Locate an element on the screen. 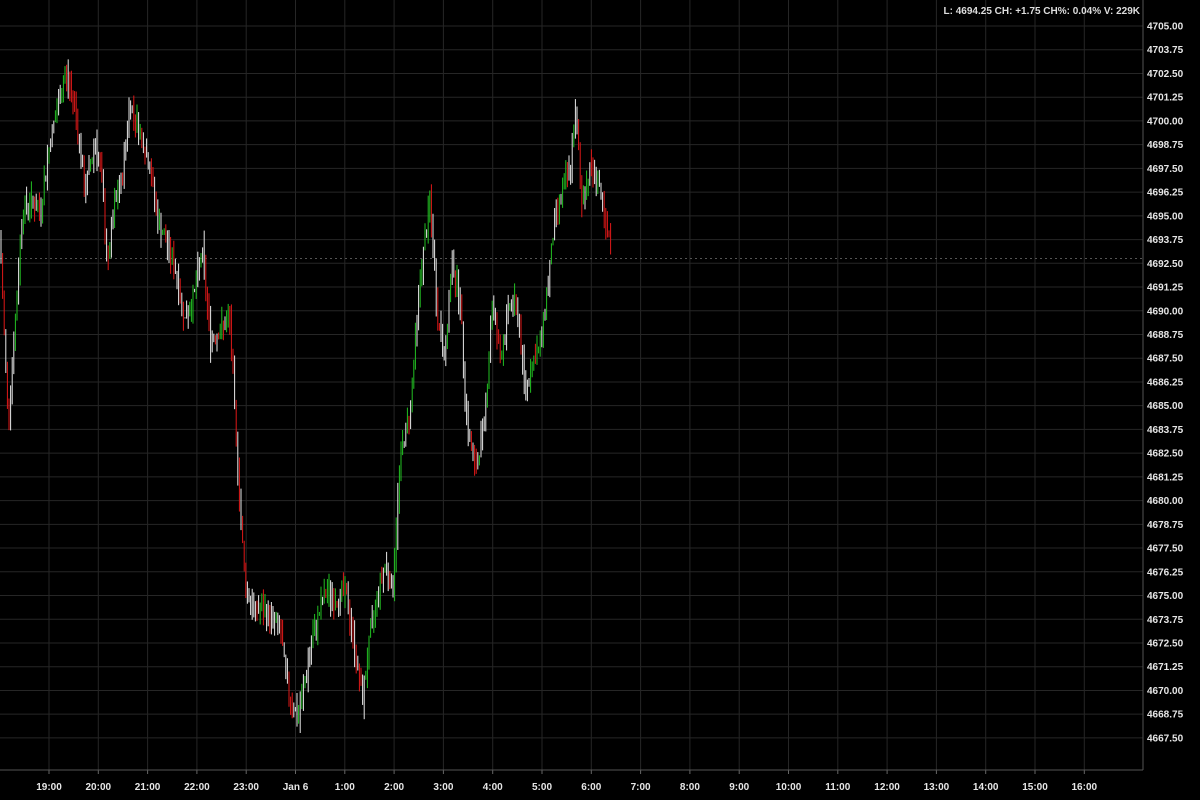 The image size is (1200, 800). y-tick-label: 4692.50 is located at coordinates (1165, 264).